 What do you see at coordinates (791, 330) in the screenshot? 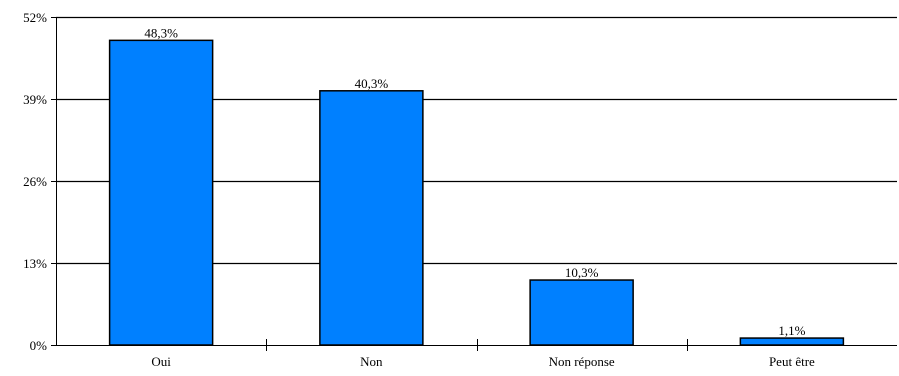
I see `data-label: 1,1%` at bounding box center [791, 330].